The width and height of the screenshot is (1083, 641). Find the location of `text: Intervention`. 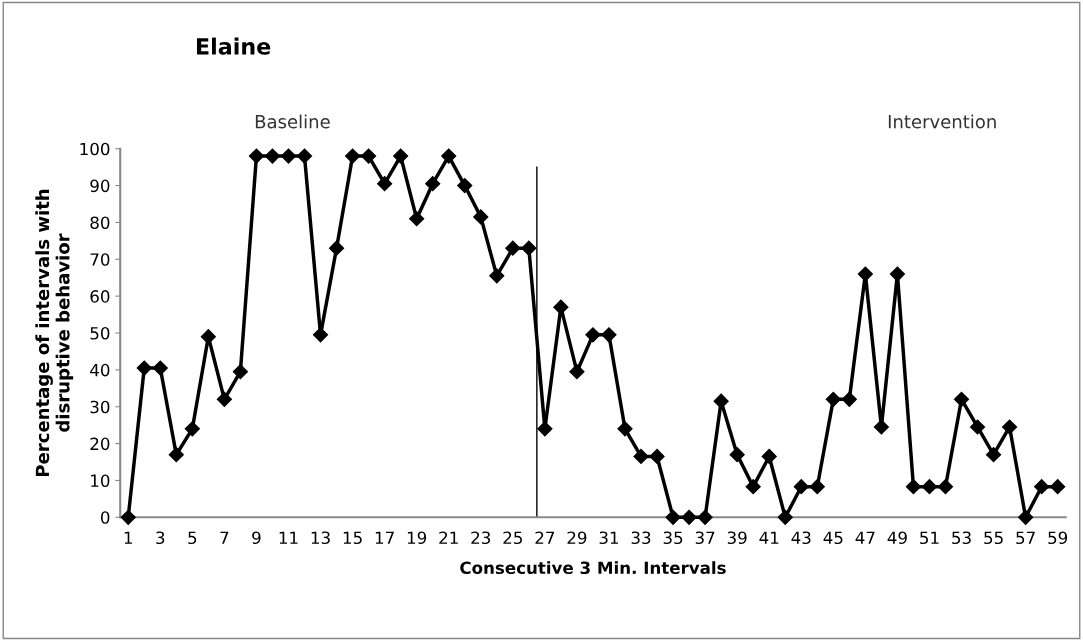

text: Intervention is located at coordinates (942, 121).